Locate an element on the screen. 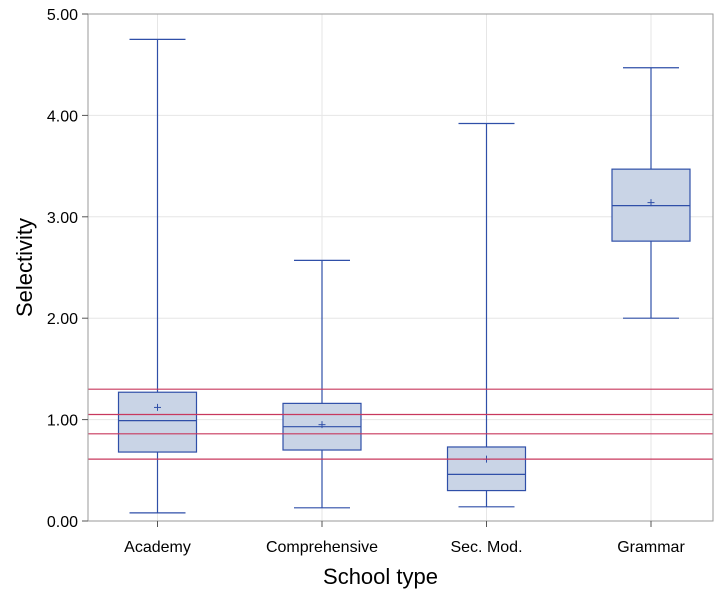 The image size is (714, 590). y-axis-title: Selectivity is located at coordinates (24, 267).